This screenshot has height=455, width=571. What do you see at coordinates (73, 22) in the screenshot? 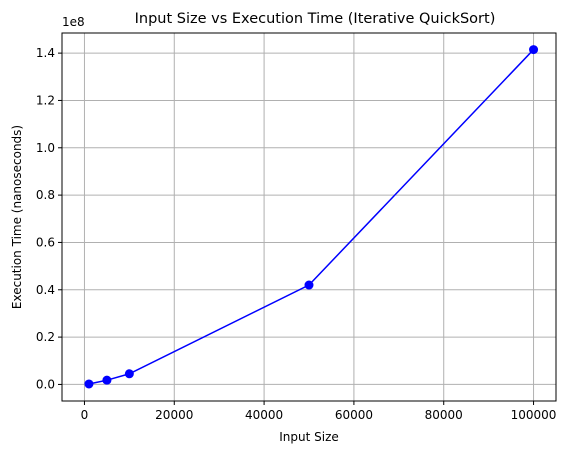
I see `y-offset-label: 1e8` at bounding box center [73, 22].